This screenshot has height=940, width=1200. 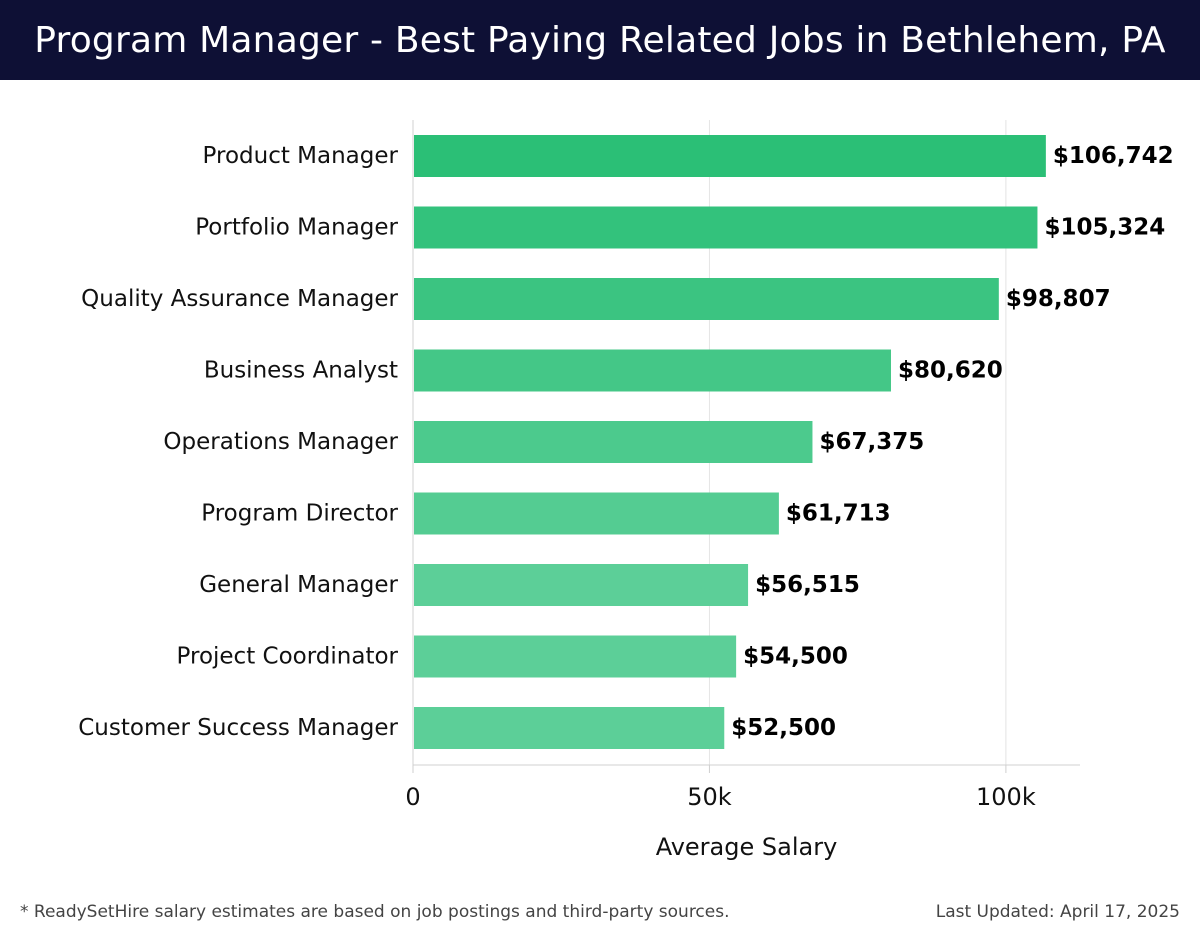 I want to click on x-tick-label-0: 0, so click(x=412, y=797).